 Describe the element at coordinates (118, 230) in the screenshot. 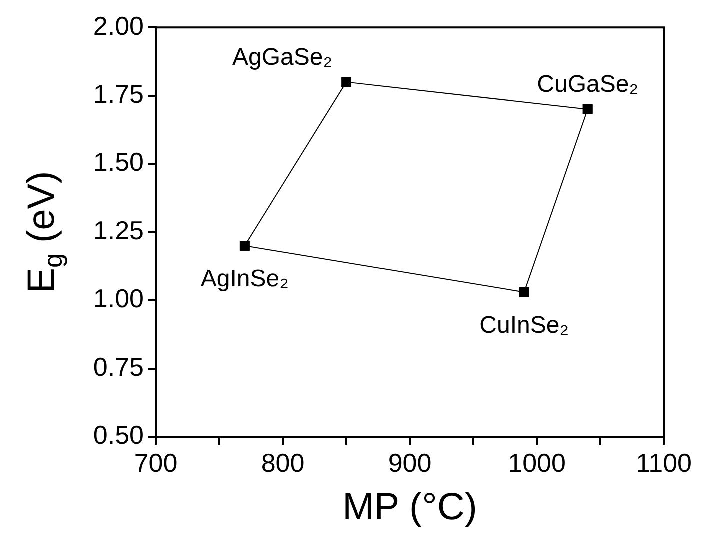

I see `y-tick-label: 1.25` at that location.